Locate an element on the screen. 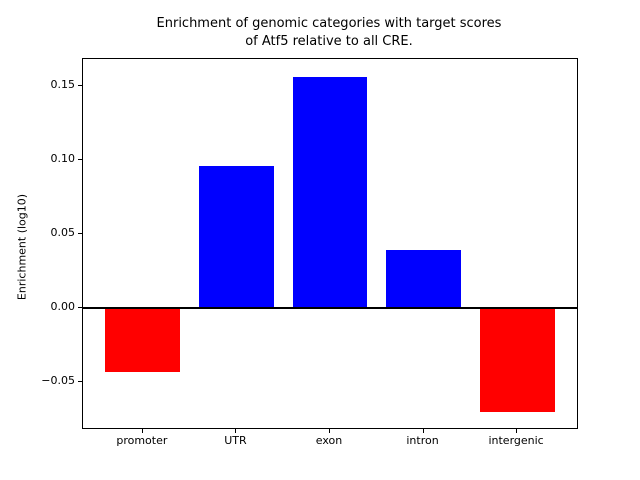  y-tick-label: 0.00 is located at coordinates (63, 306).